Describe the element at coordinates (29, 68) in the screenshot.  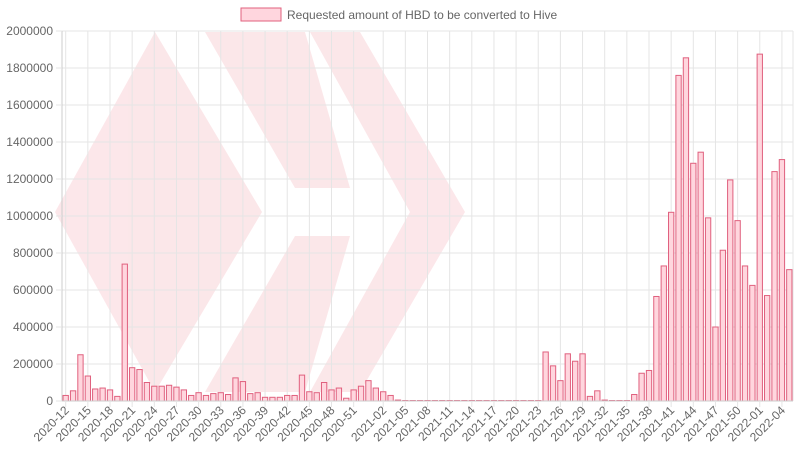
I see `y-tick-label: 1800000` at that location.